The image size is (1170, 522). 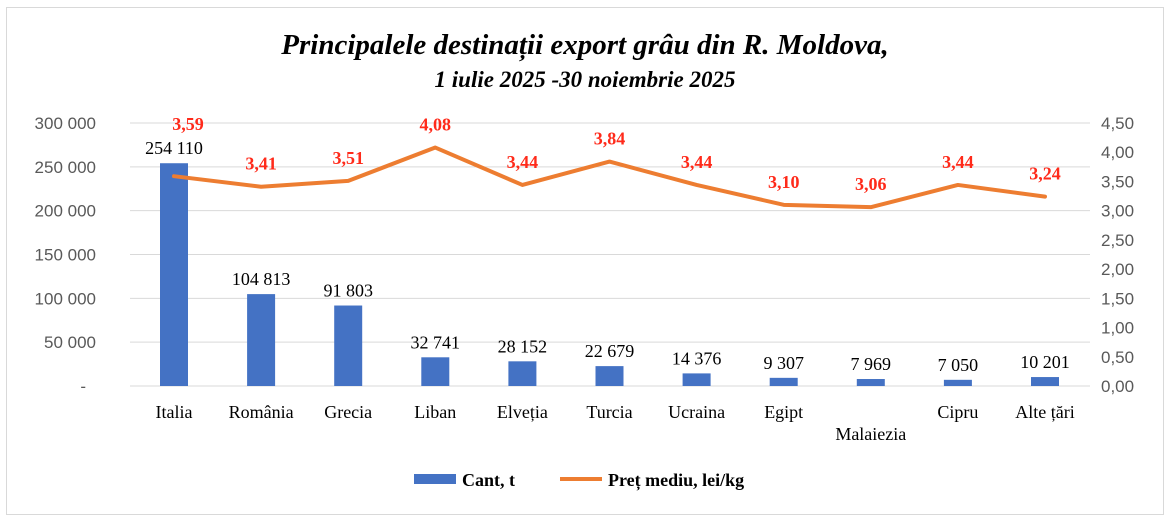 What do you see at coordinates (488, 480) in the screenshot?
I see `legend-label-bar: Cant, t` at bounding box center [488, 480].